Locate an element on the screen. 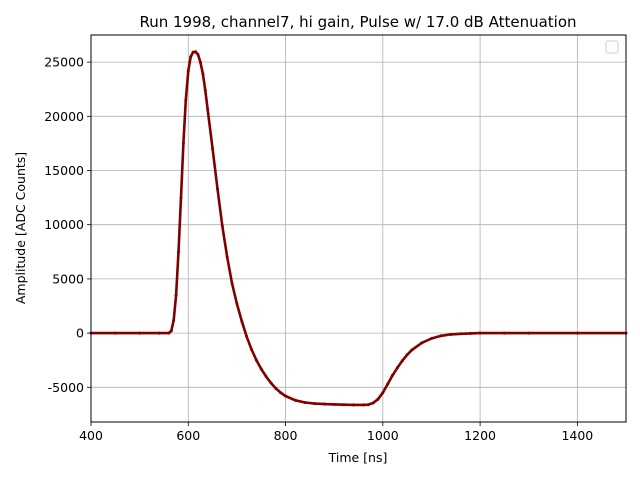 The image size is (640, 480). x-tick-label: 1000 is located at coordinates (383, 435).